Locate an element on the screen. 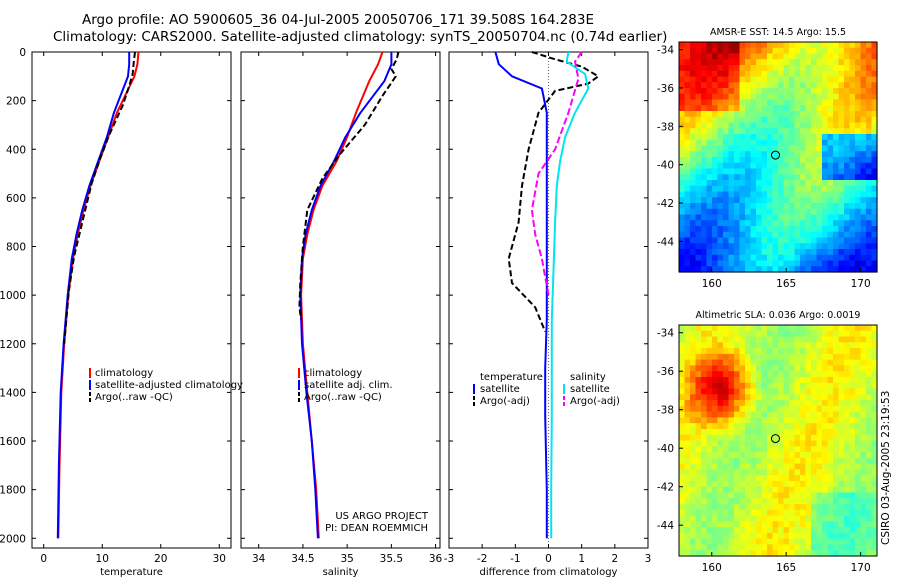  map-y-tick-label: -36 is located at coordinates (665, 89).